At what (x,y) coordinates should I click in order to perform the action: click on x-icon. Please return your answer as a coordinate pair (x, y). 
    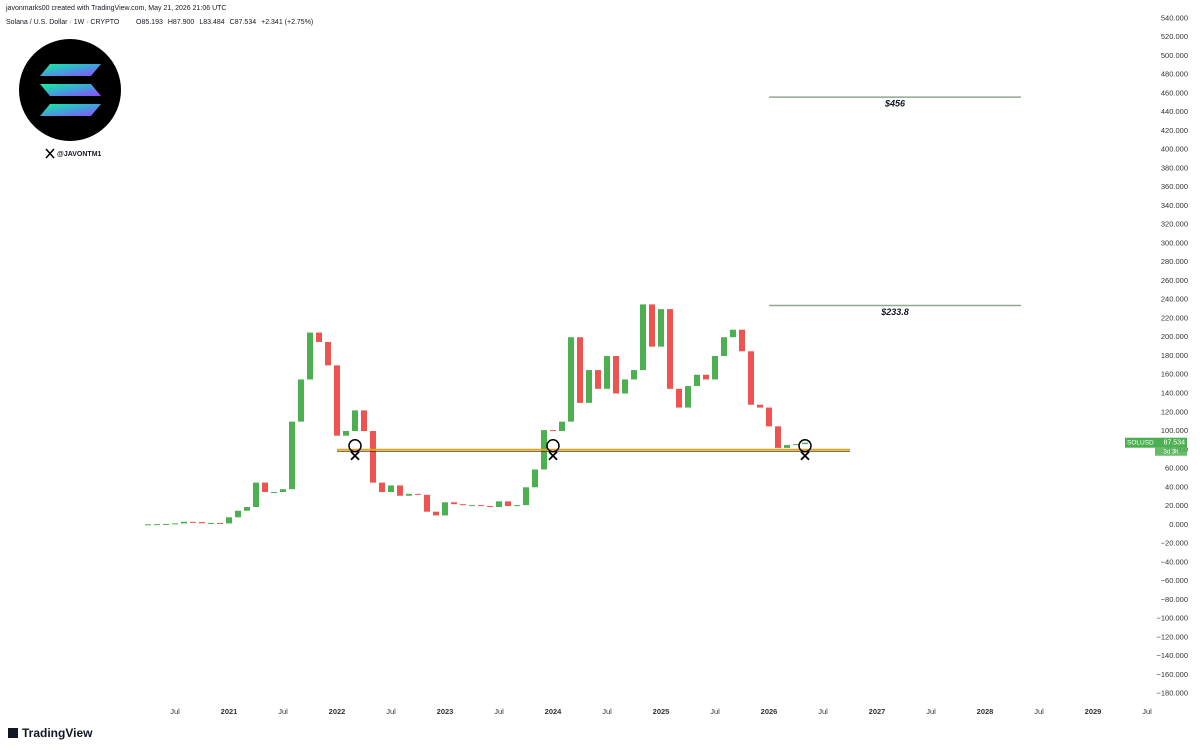
    Looking at the image, I should click on (50, 153).